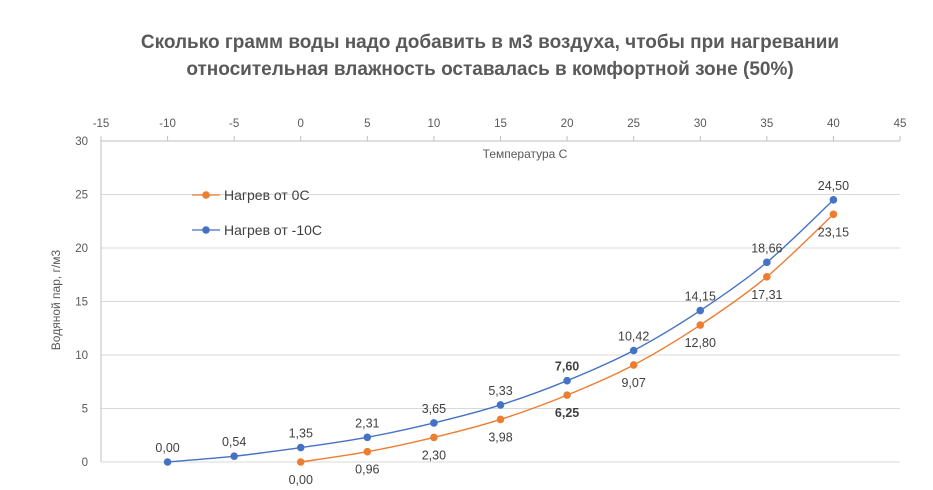 This screenshot has height=490, width=933. What do you see at coordinates (525, 154) in the screenshot?
I see `x-axis-title: Температура С` at bounding box center [525, 154].